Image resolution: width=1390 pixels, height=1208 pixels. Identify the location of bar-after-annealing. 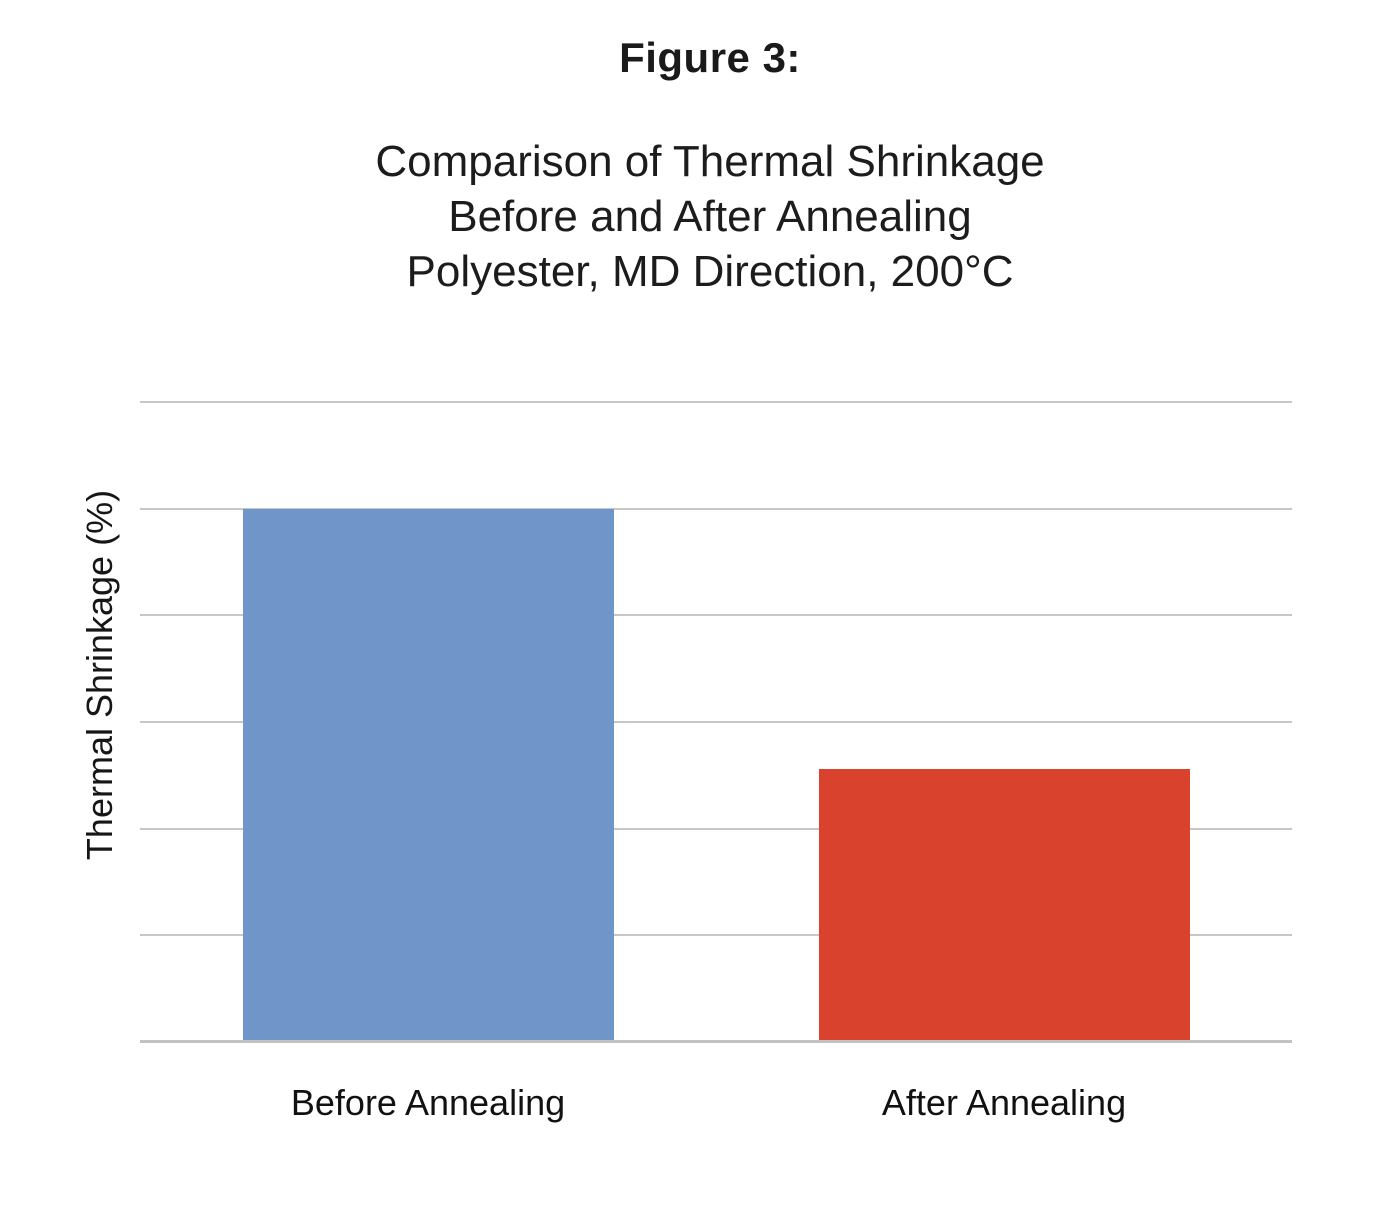
(1004, 905).